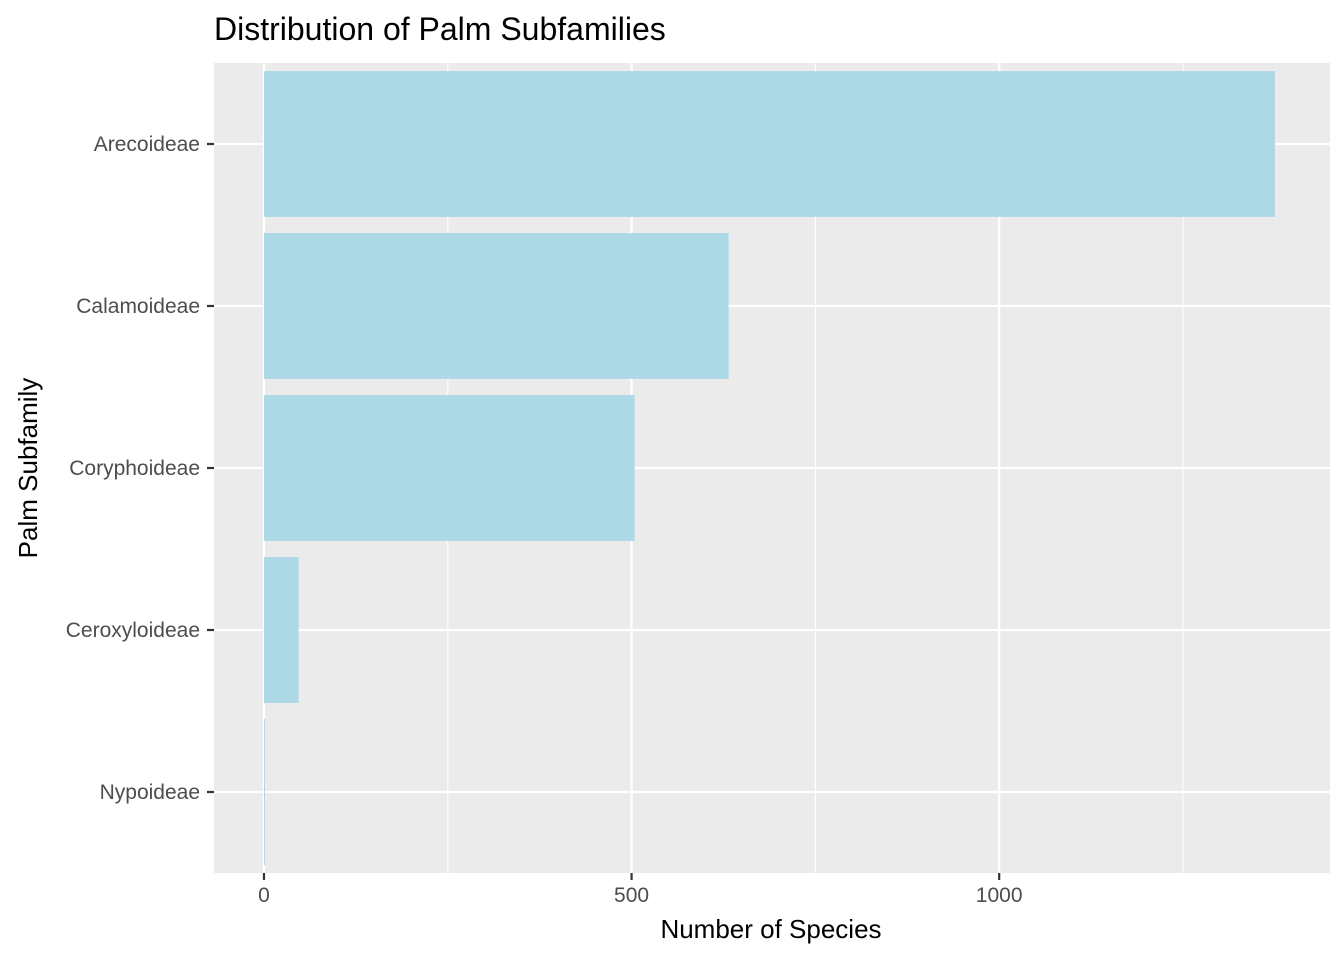 This screenshot has width=1344, height=960. What do you see at coordinates (769, 144) in the screenshot?
I see `bar-arecoideae` at bounding box center [769, 144].